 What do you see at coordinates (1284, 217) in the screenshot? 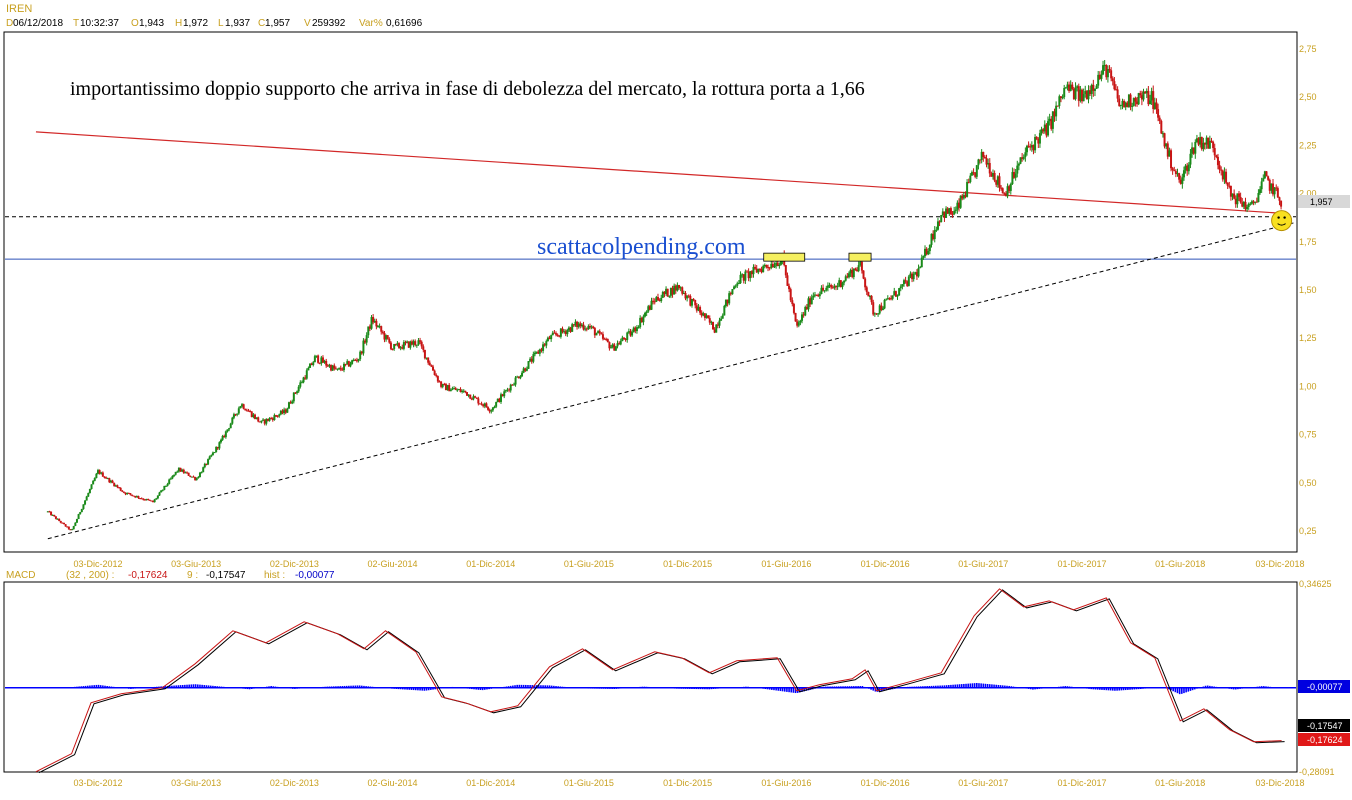
I see `smiley-eye` at bounding box center [1284, 217].